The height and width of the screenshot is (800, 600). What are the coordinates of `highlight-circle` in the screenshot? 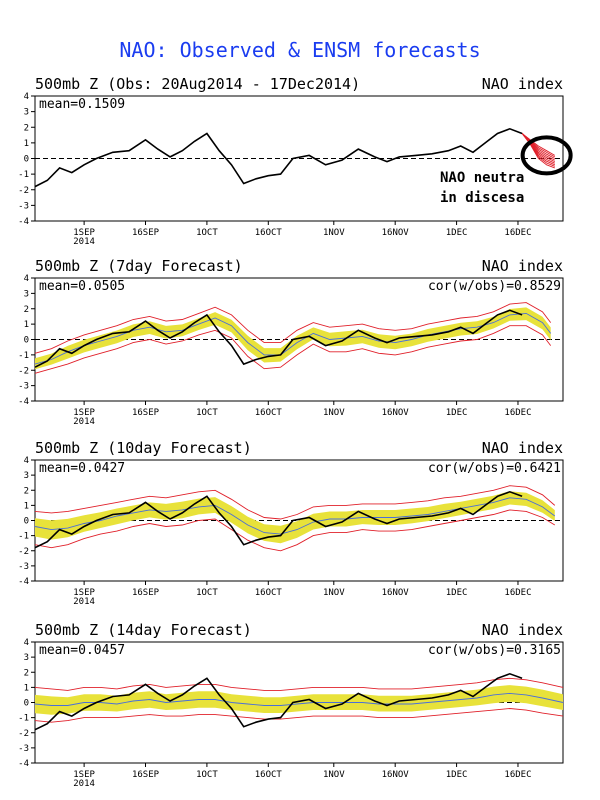 It's located at (546, 155).